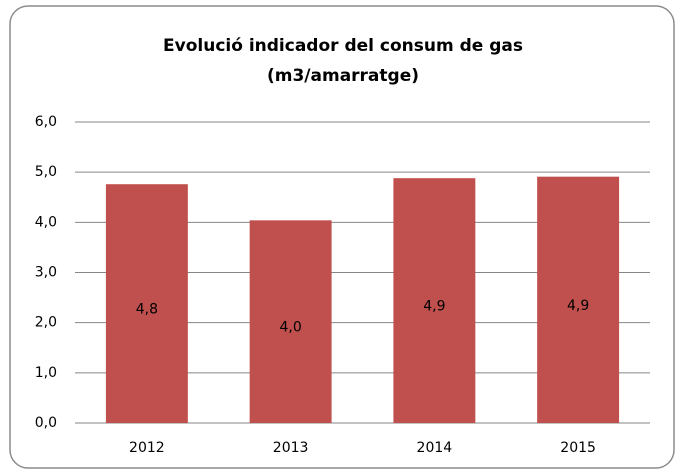 Image resolution: width=683 pixels, height=474 pixels. What do you see at coordinates (147, 448) in the screenshot?
I see `x-tick-label: 2012` at bounding box center [147, 448].